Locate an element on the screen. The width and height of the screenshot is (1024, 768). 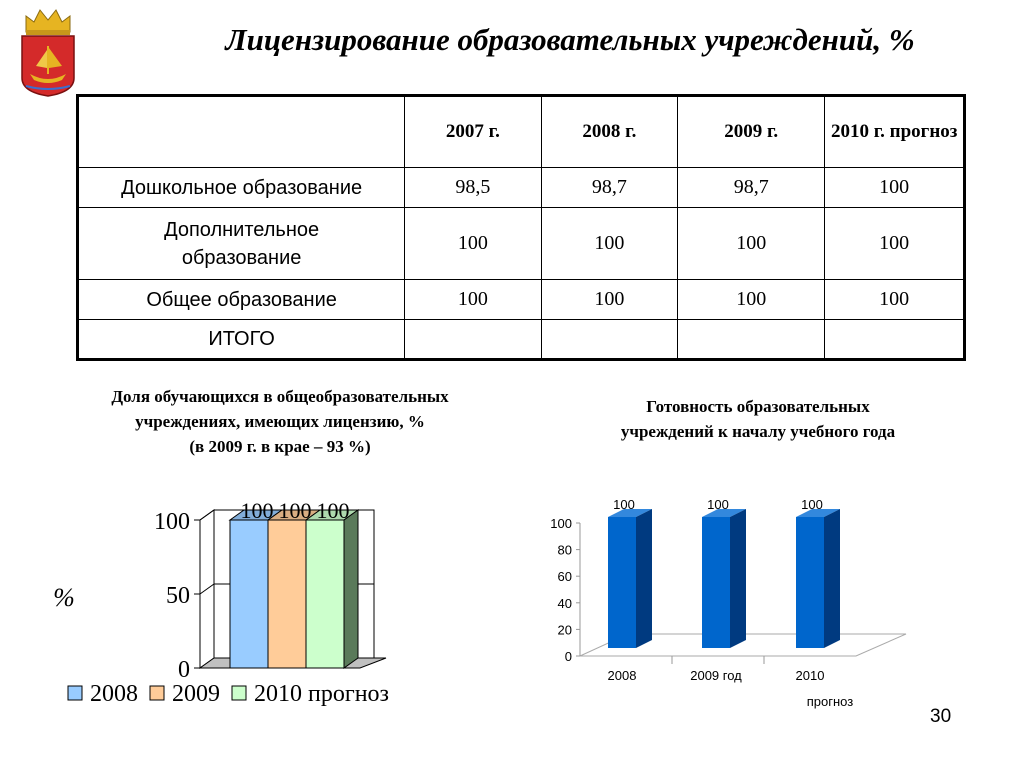
chart1-y-tick-label: 100 is located at coordinates (172, 522).